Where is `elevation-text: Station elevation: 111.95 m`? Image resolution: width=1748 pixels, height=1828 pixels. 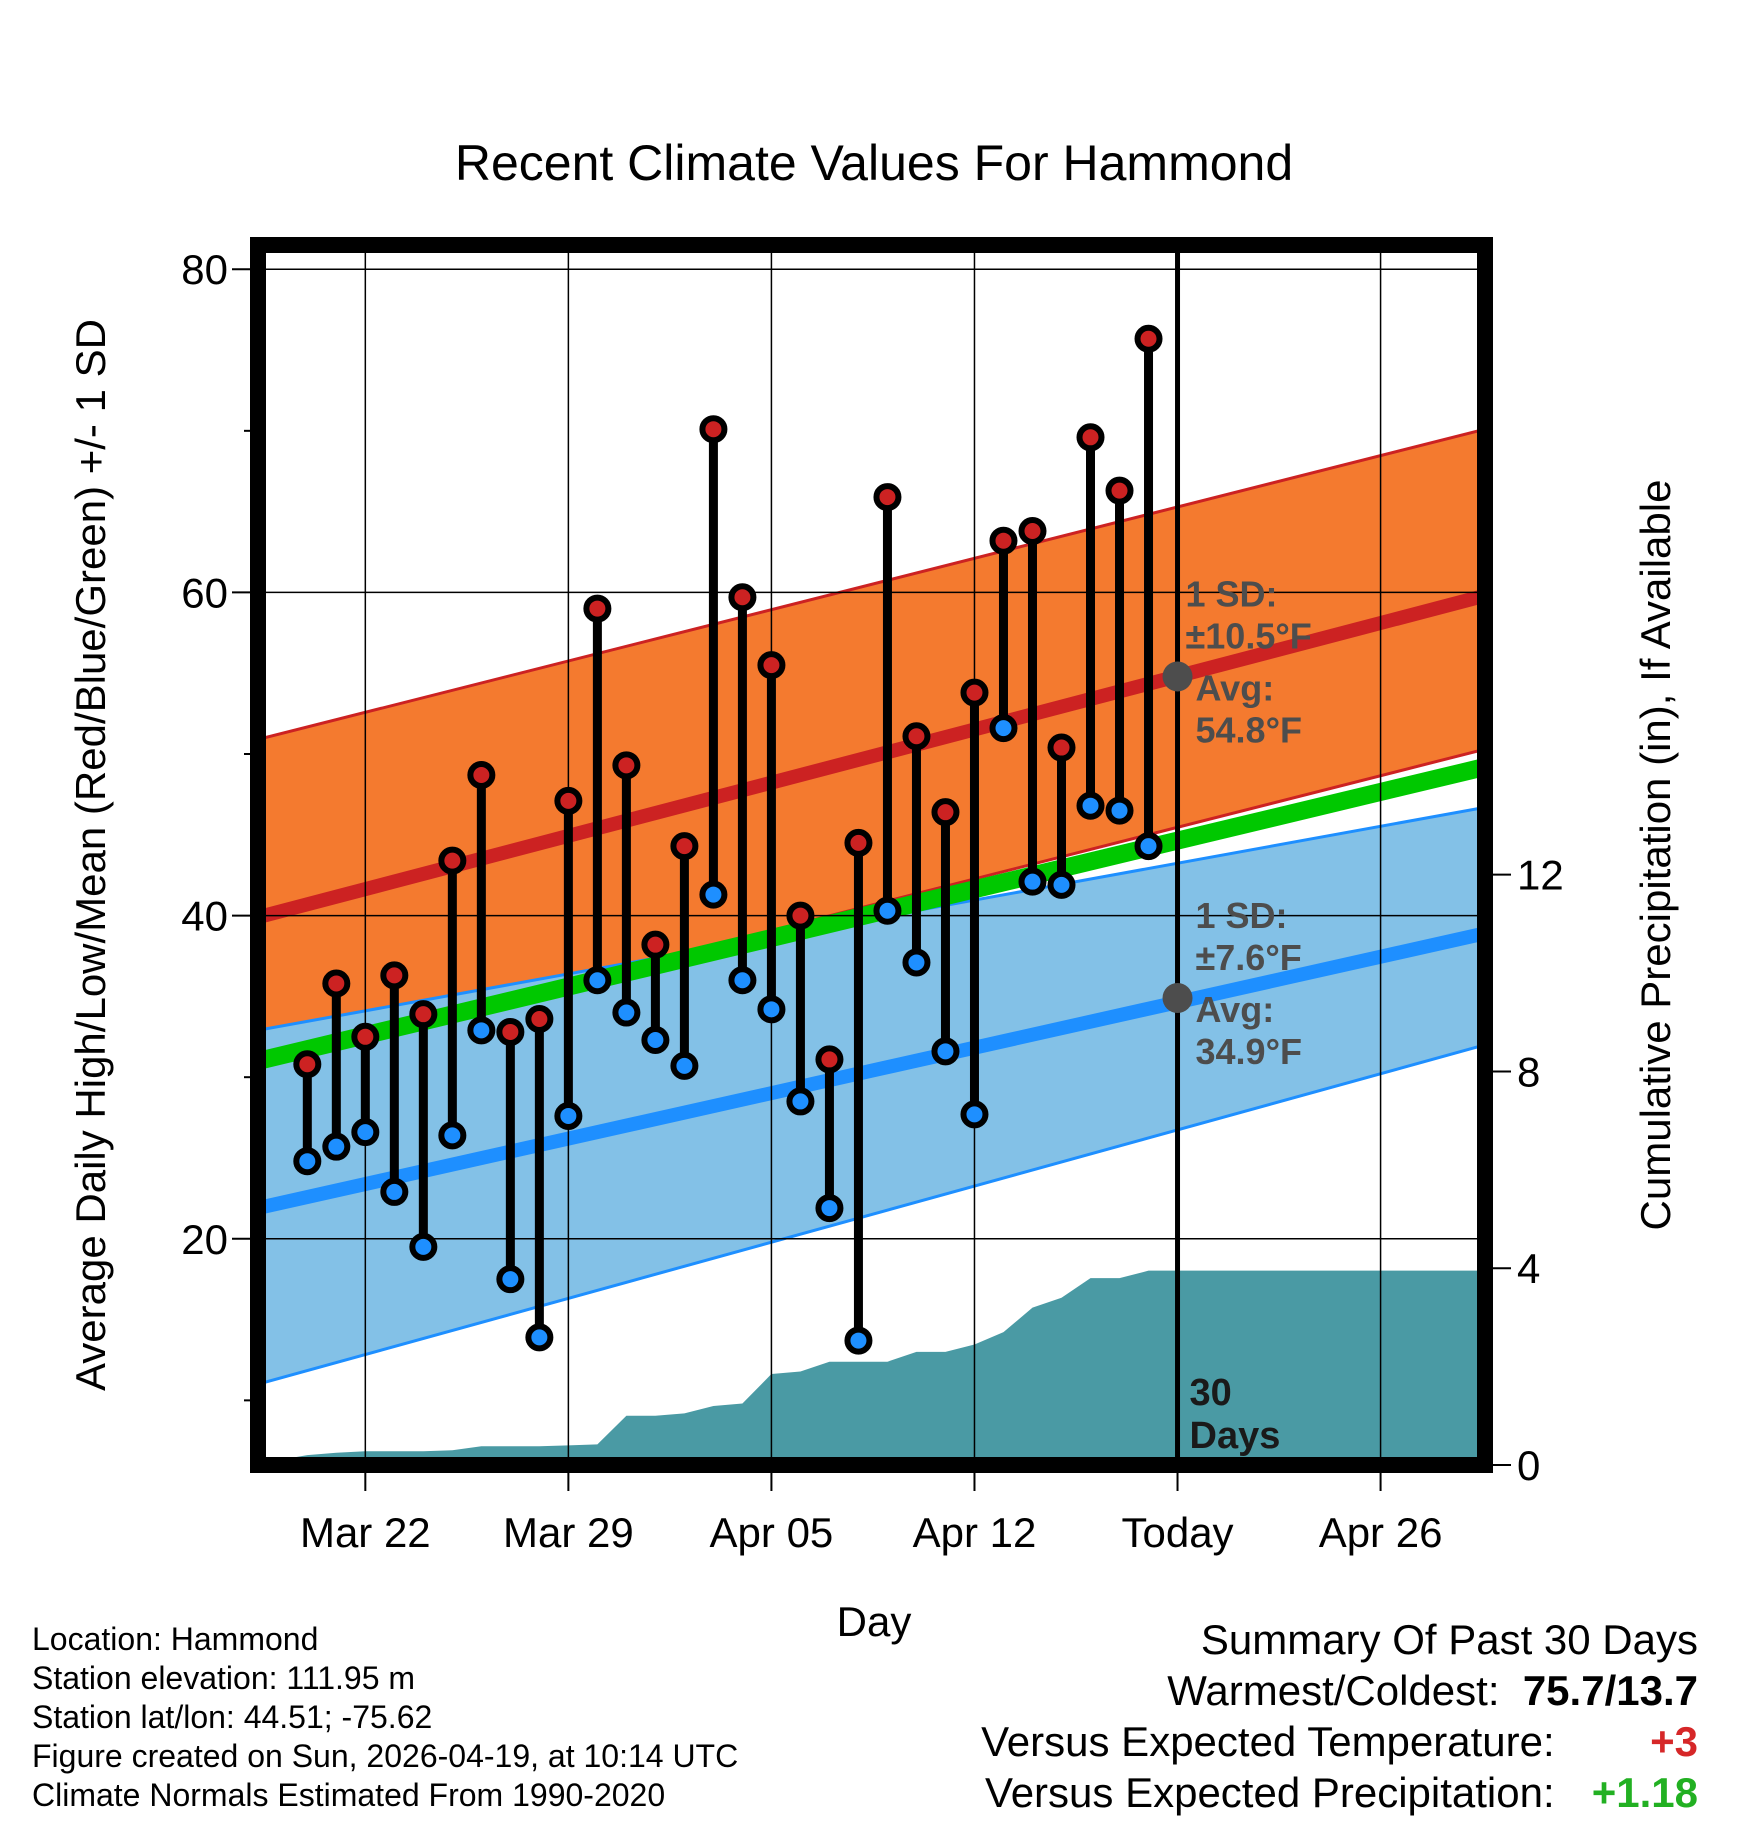
elevation-text: Station elevation: 111.95 m is located at coordinates (224, 1678).